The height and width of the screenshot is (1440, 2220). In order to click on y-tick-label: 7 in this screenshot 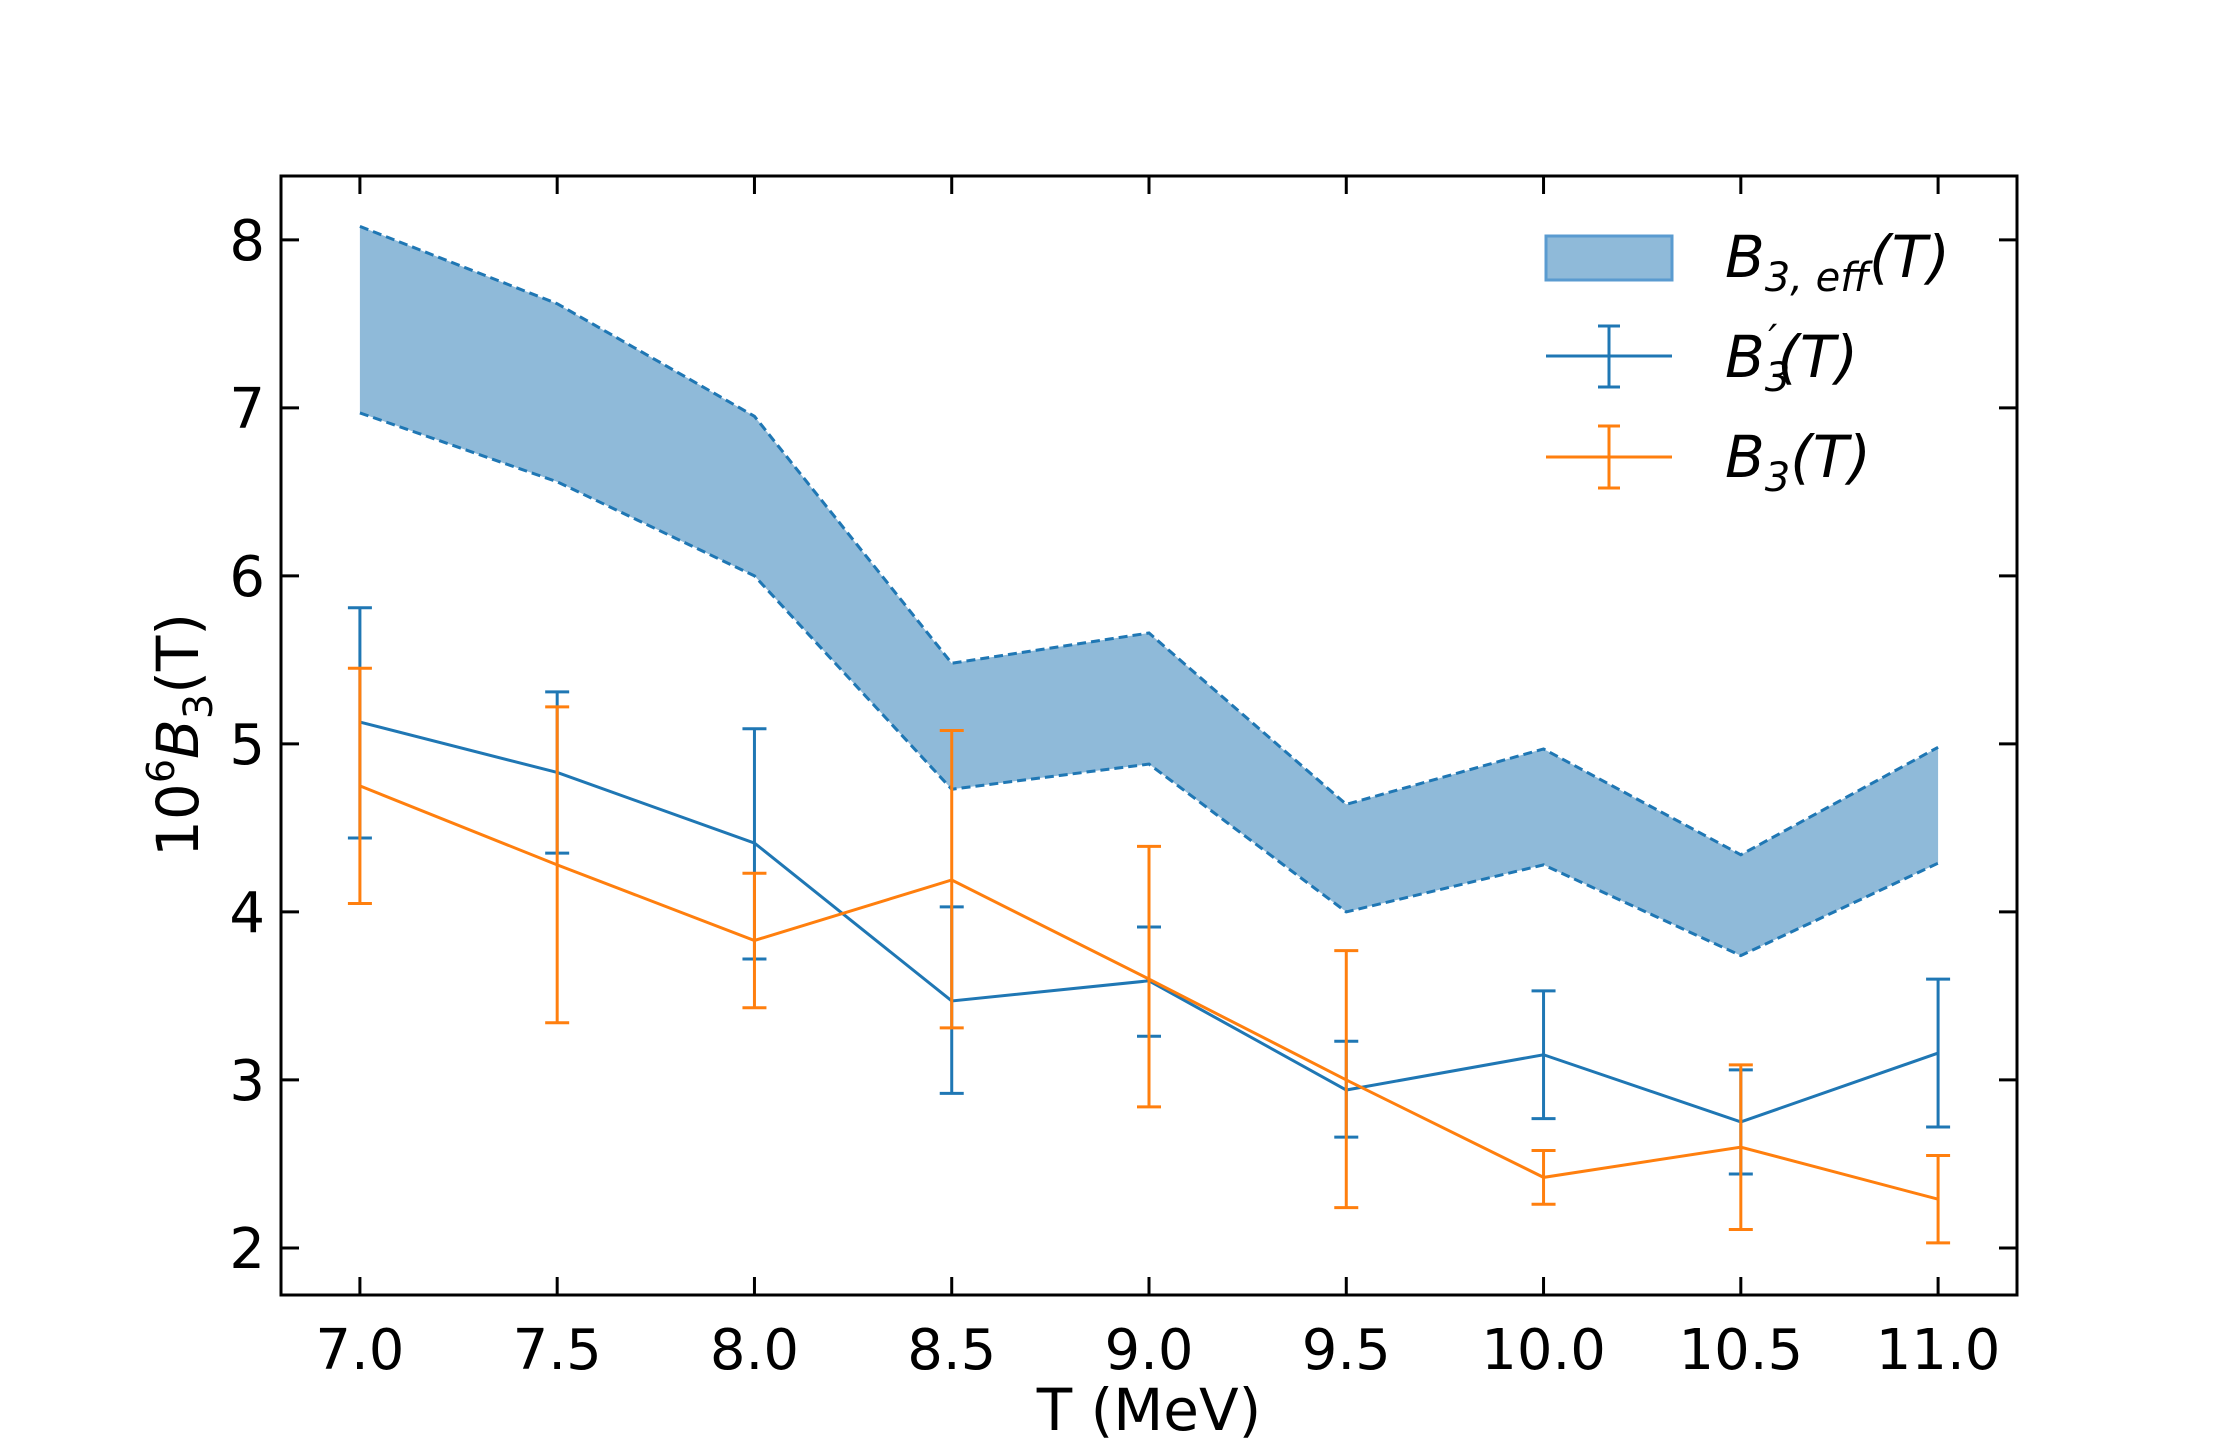, I will do `click(247, 409)`.